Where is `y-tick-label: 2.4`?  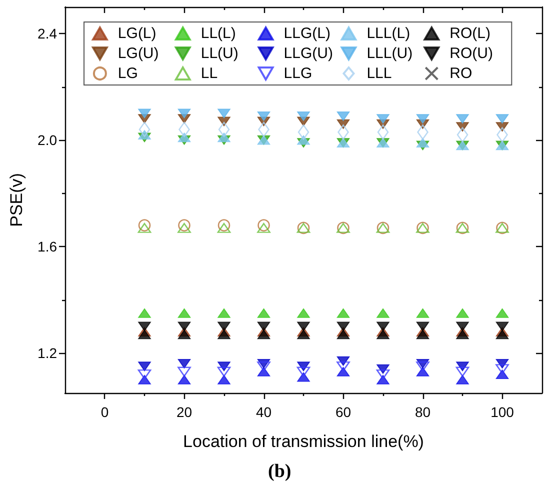 y-tick-label: 2.4 is located at coordinates (48, 34).